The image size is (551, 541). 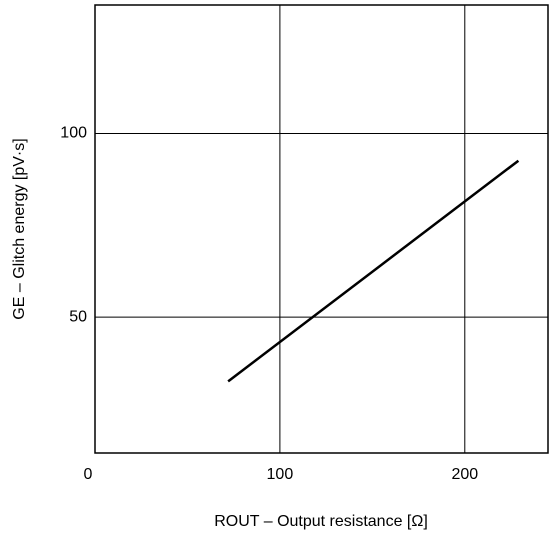 What do you see at coordinates (464, 474) in the screenshot?
I see `x-tick-label: 200` at bounding box center [464, 474].